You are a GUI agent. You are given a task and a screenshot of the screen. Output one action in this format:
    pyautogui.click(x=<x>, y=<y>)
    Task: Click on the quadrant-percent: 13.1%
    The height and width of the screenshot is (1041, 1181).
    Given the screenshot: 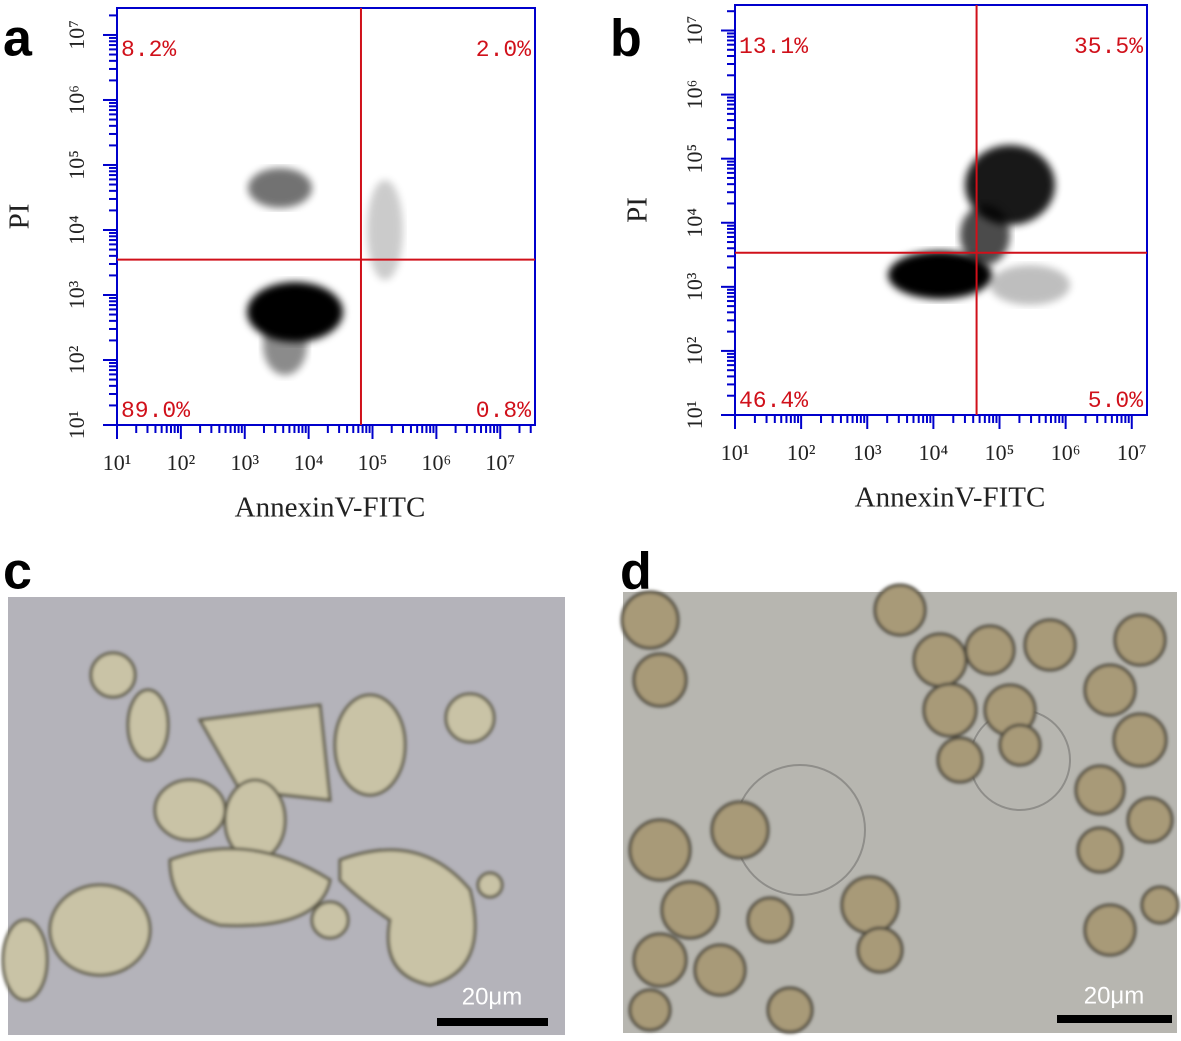 What is the action you would take?
    pyautogui.click(x=773, y=47)
    